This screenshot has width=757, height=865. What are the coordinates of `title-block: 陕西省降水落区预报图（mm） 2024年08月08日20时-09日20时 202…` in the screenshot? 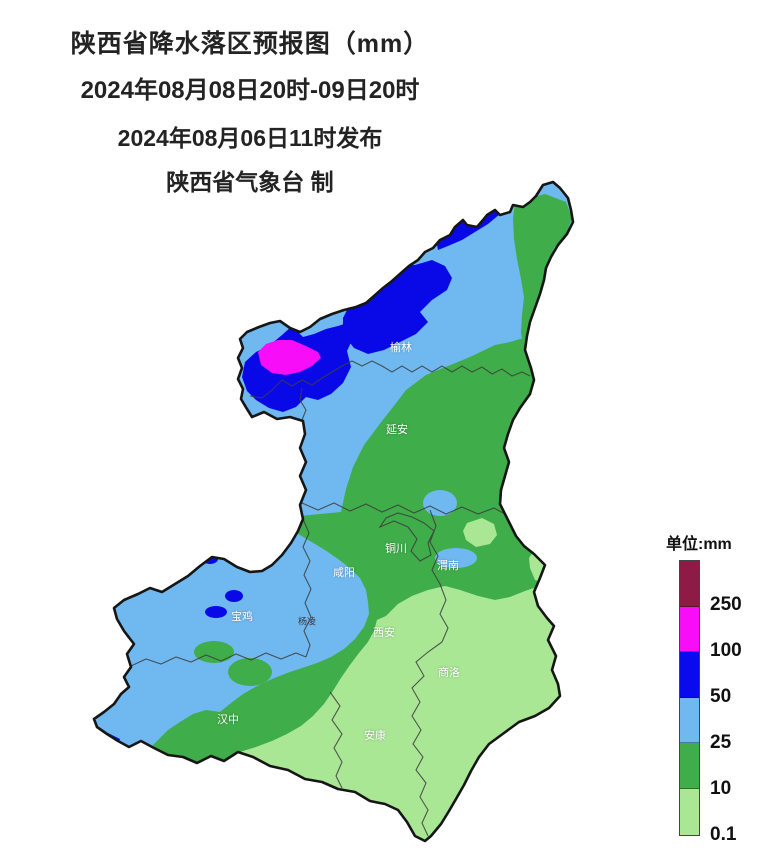 It's located at (250, 110).